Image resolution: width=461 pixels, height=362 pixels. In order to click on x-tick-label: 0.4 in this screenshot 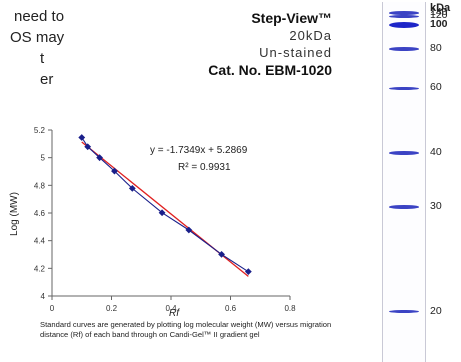, I will do `click(171, 308)`.